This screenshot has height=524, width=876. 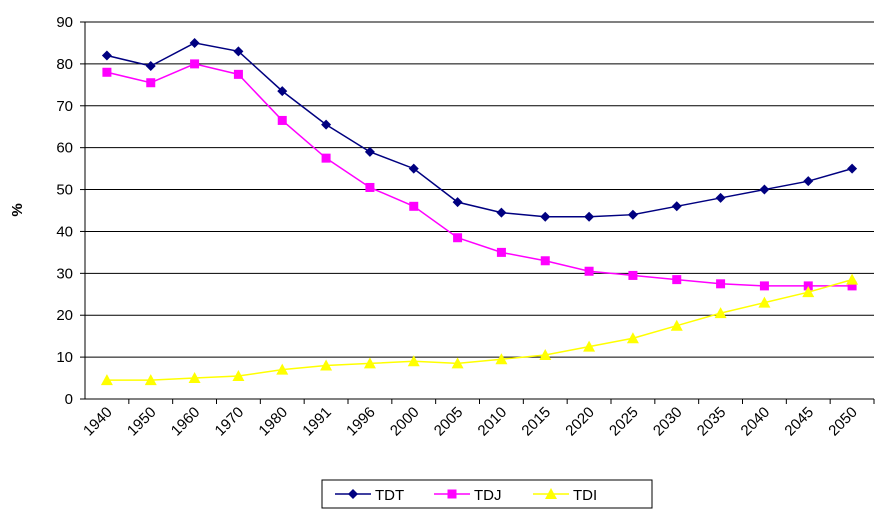 What do you see at coordinates (64, 231) in the screenshot?
I see `y-tick-label: 40` at bounding box center [64, 231].